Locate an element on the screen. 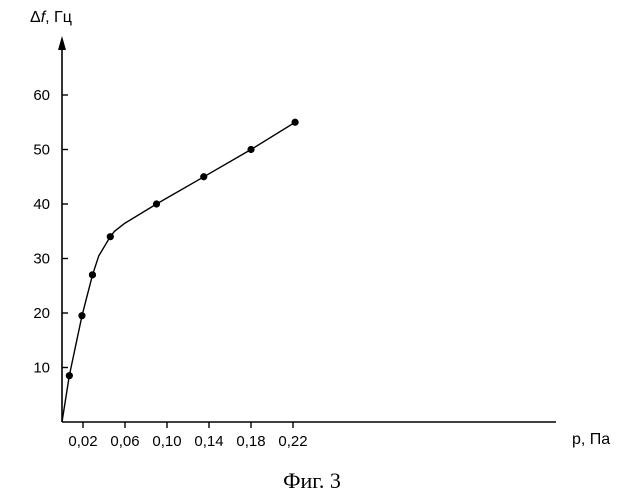 The width and height of the screenshot is (629, 500). y-axis-arrow is located at coordinates (62, 43).